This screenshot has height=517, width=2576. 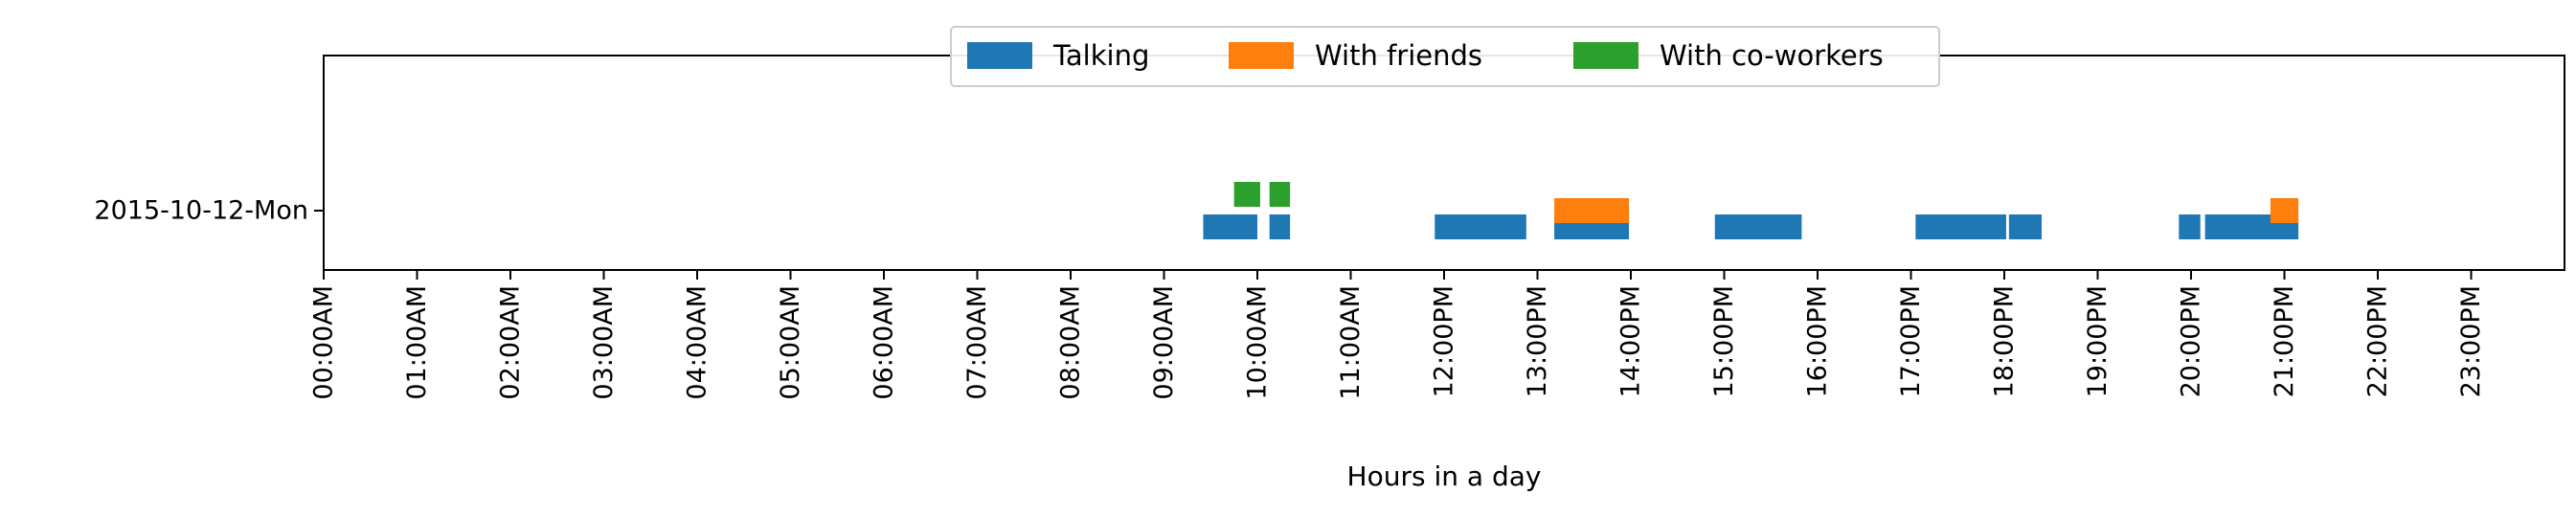 What do you see at coordinates (417, 342) in the screenshot?
I see `x-tick-label: 01:00AM` at bounding box center [417, 342].